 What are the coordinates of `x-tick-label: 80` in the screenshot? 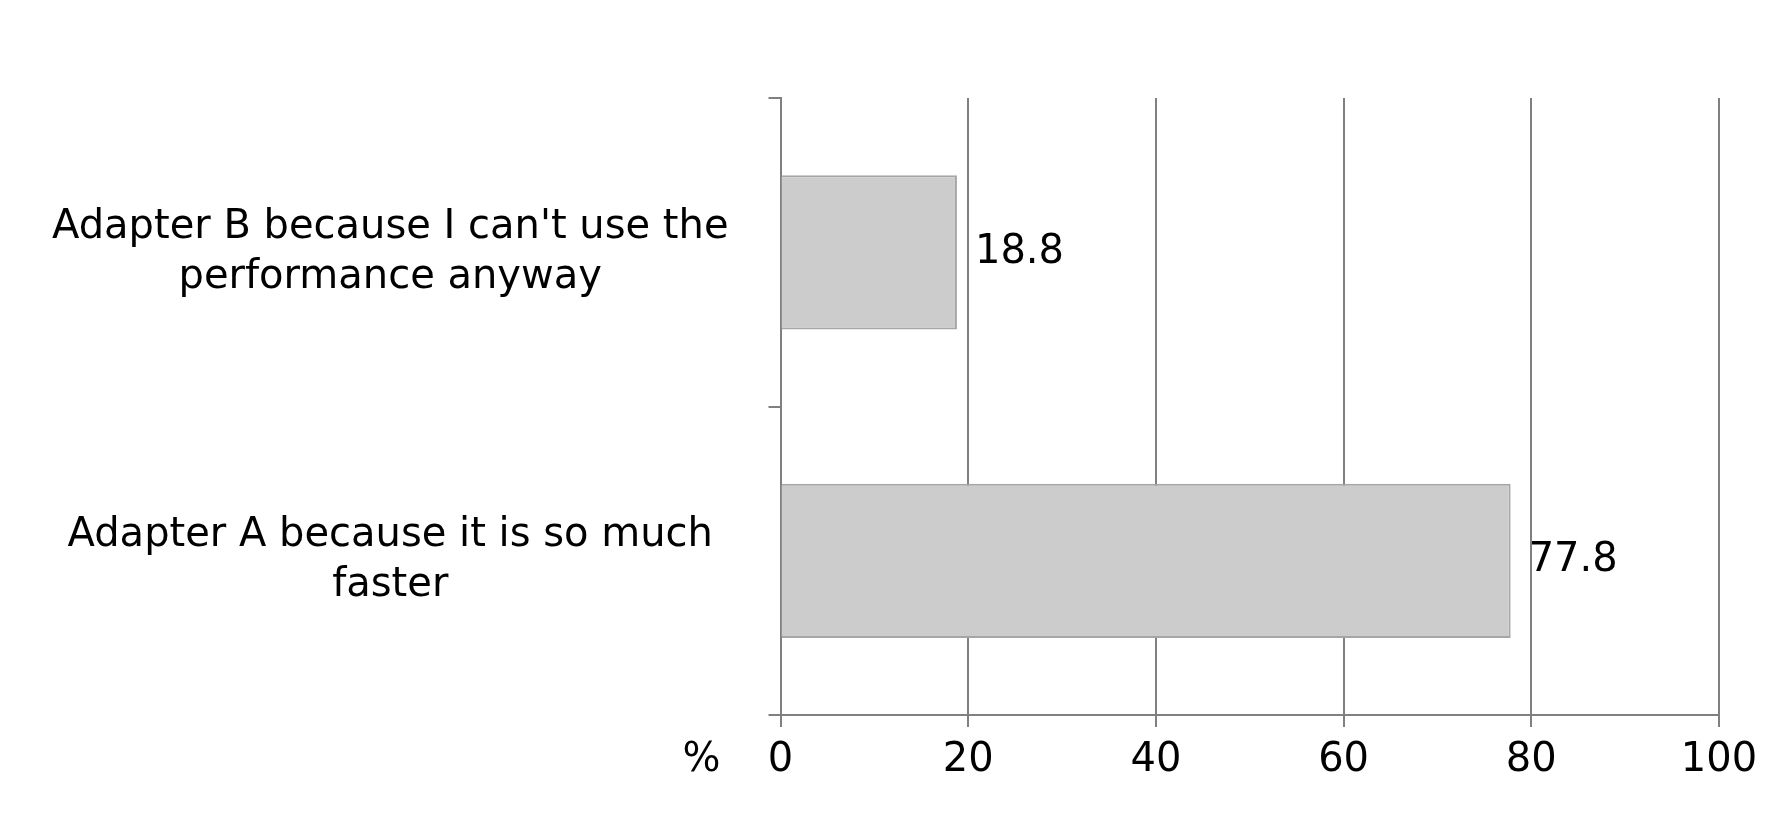 It's located at (1531, 757).